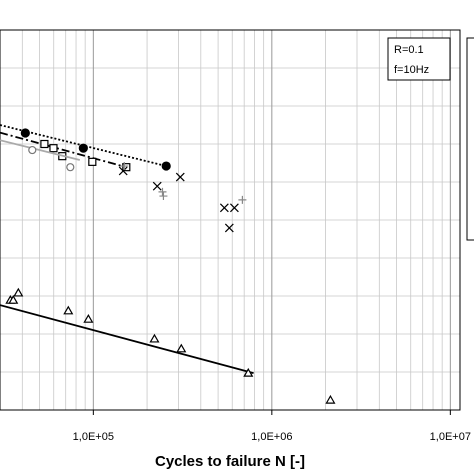 The image size is (474, 474). Describe the element at coordinates (470, 139) in the screenshot. I see `legend-box` at that location.